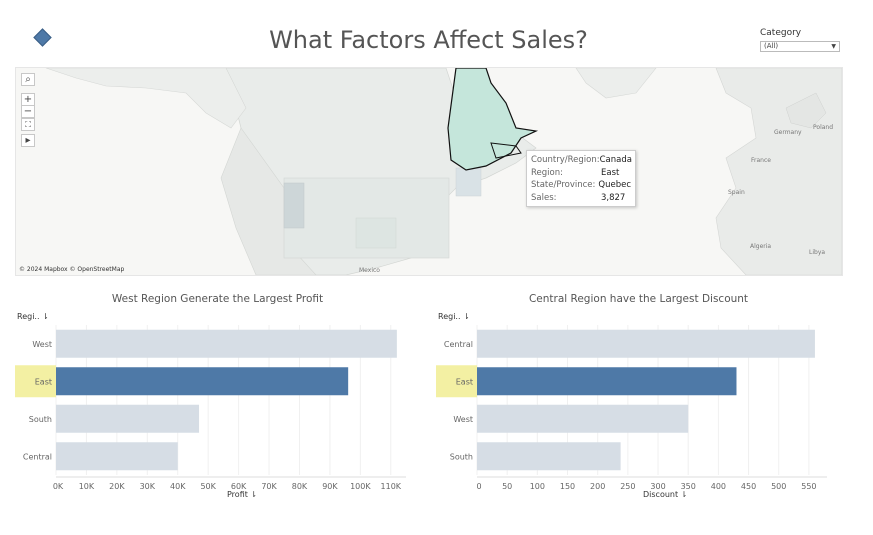  What do you see at coordinates (117, 486) in the screenshot?
I see `x-tick-label: 20K` at bounding box center [117, 486].